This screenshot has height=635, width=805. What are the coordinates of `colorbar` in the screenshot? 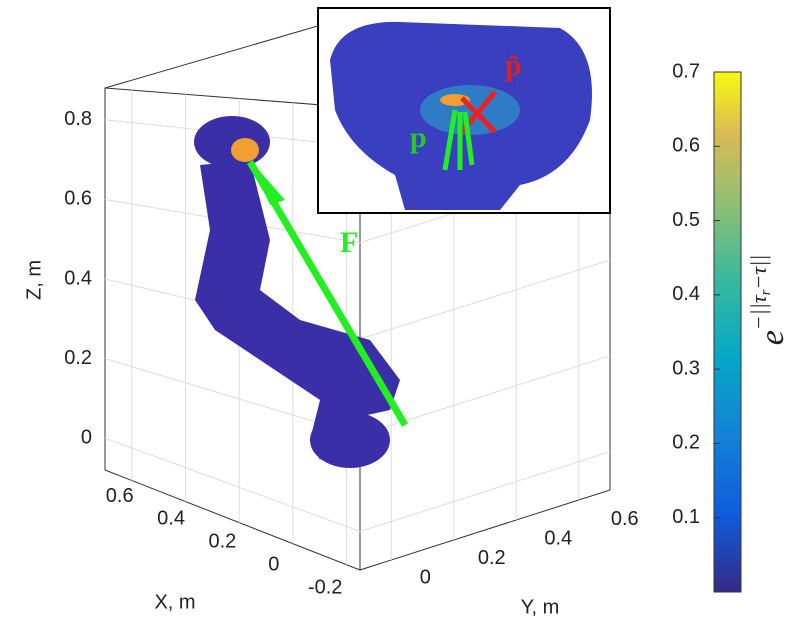 It's located at (727, 332).